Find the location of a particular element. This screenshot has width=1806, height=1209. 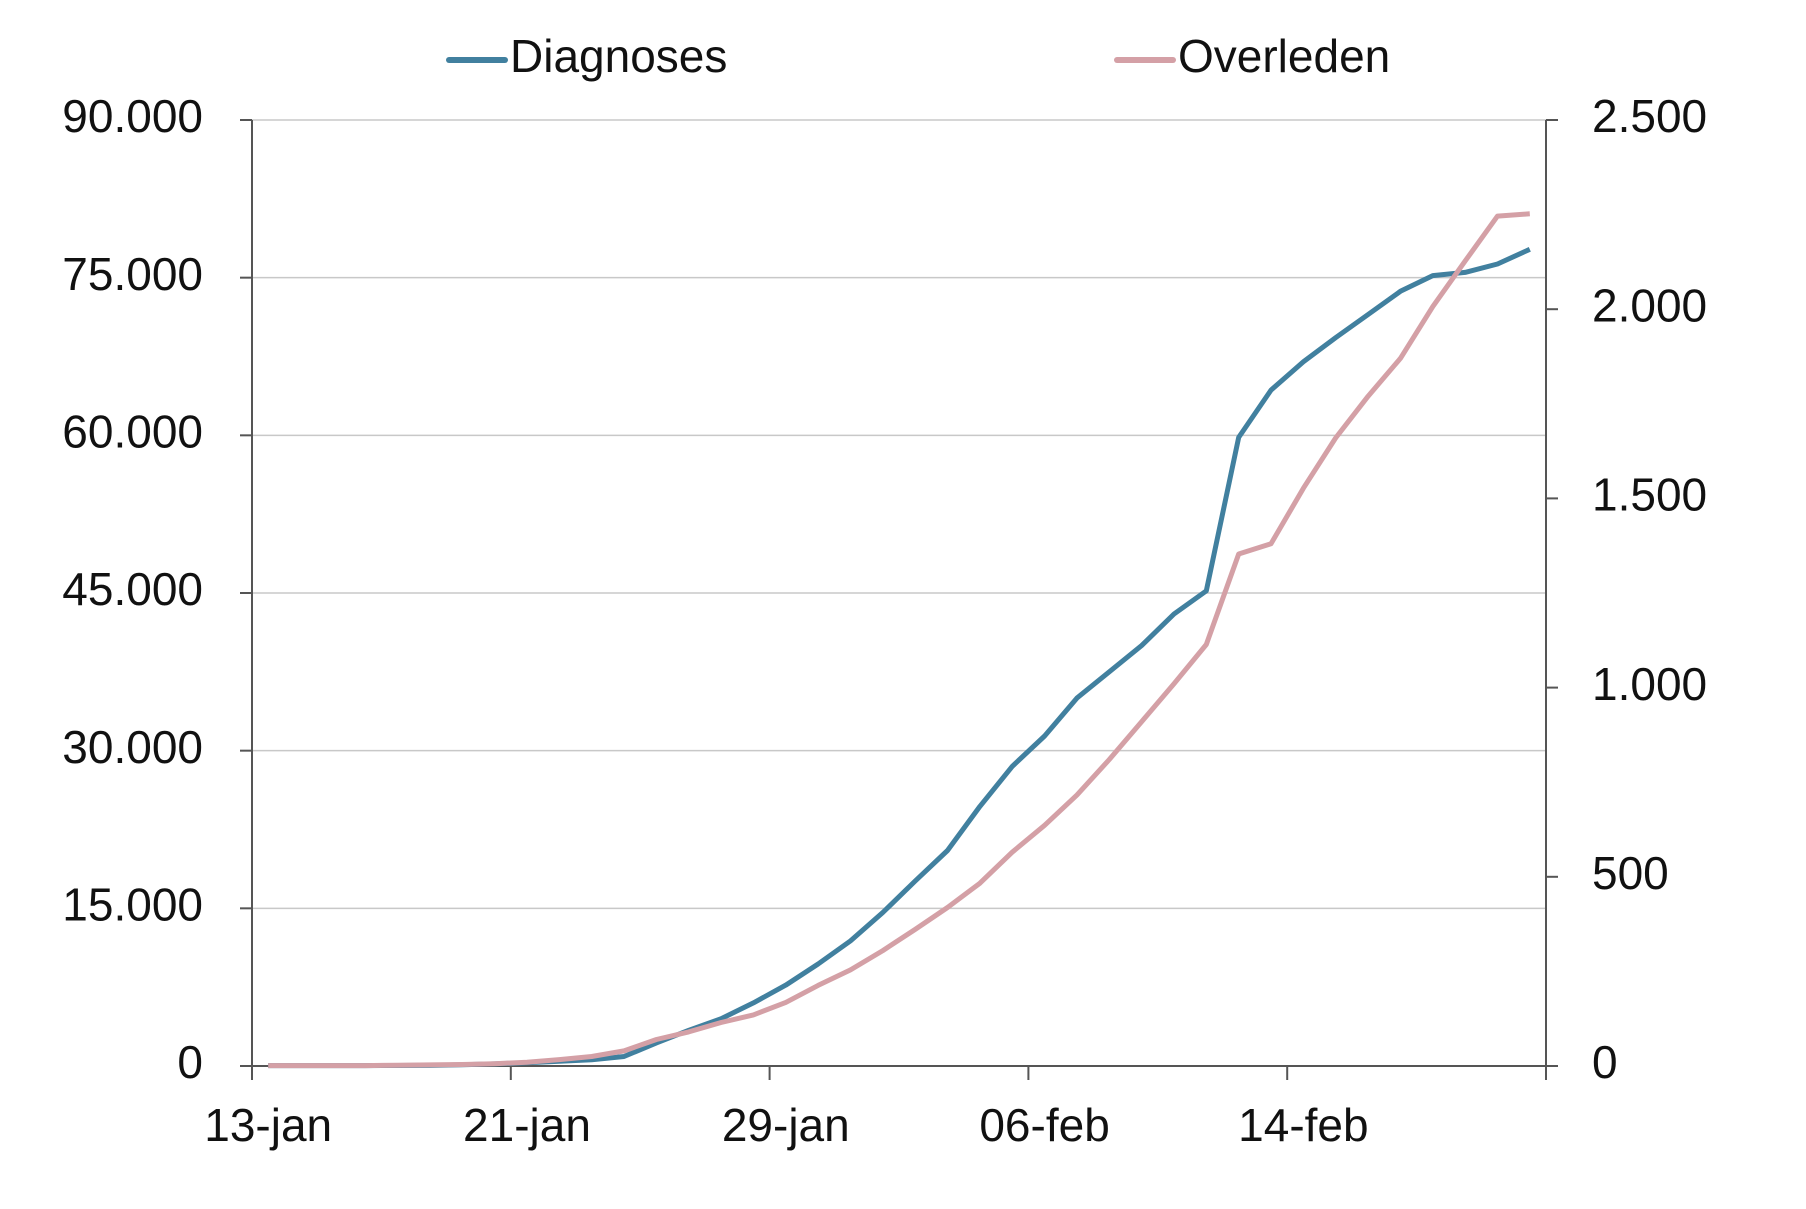

y-tick-label: 30.000 is located at coordinates (132, 747).